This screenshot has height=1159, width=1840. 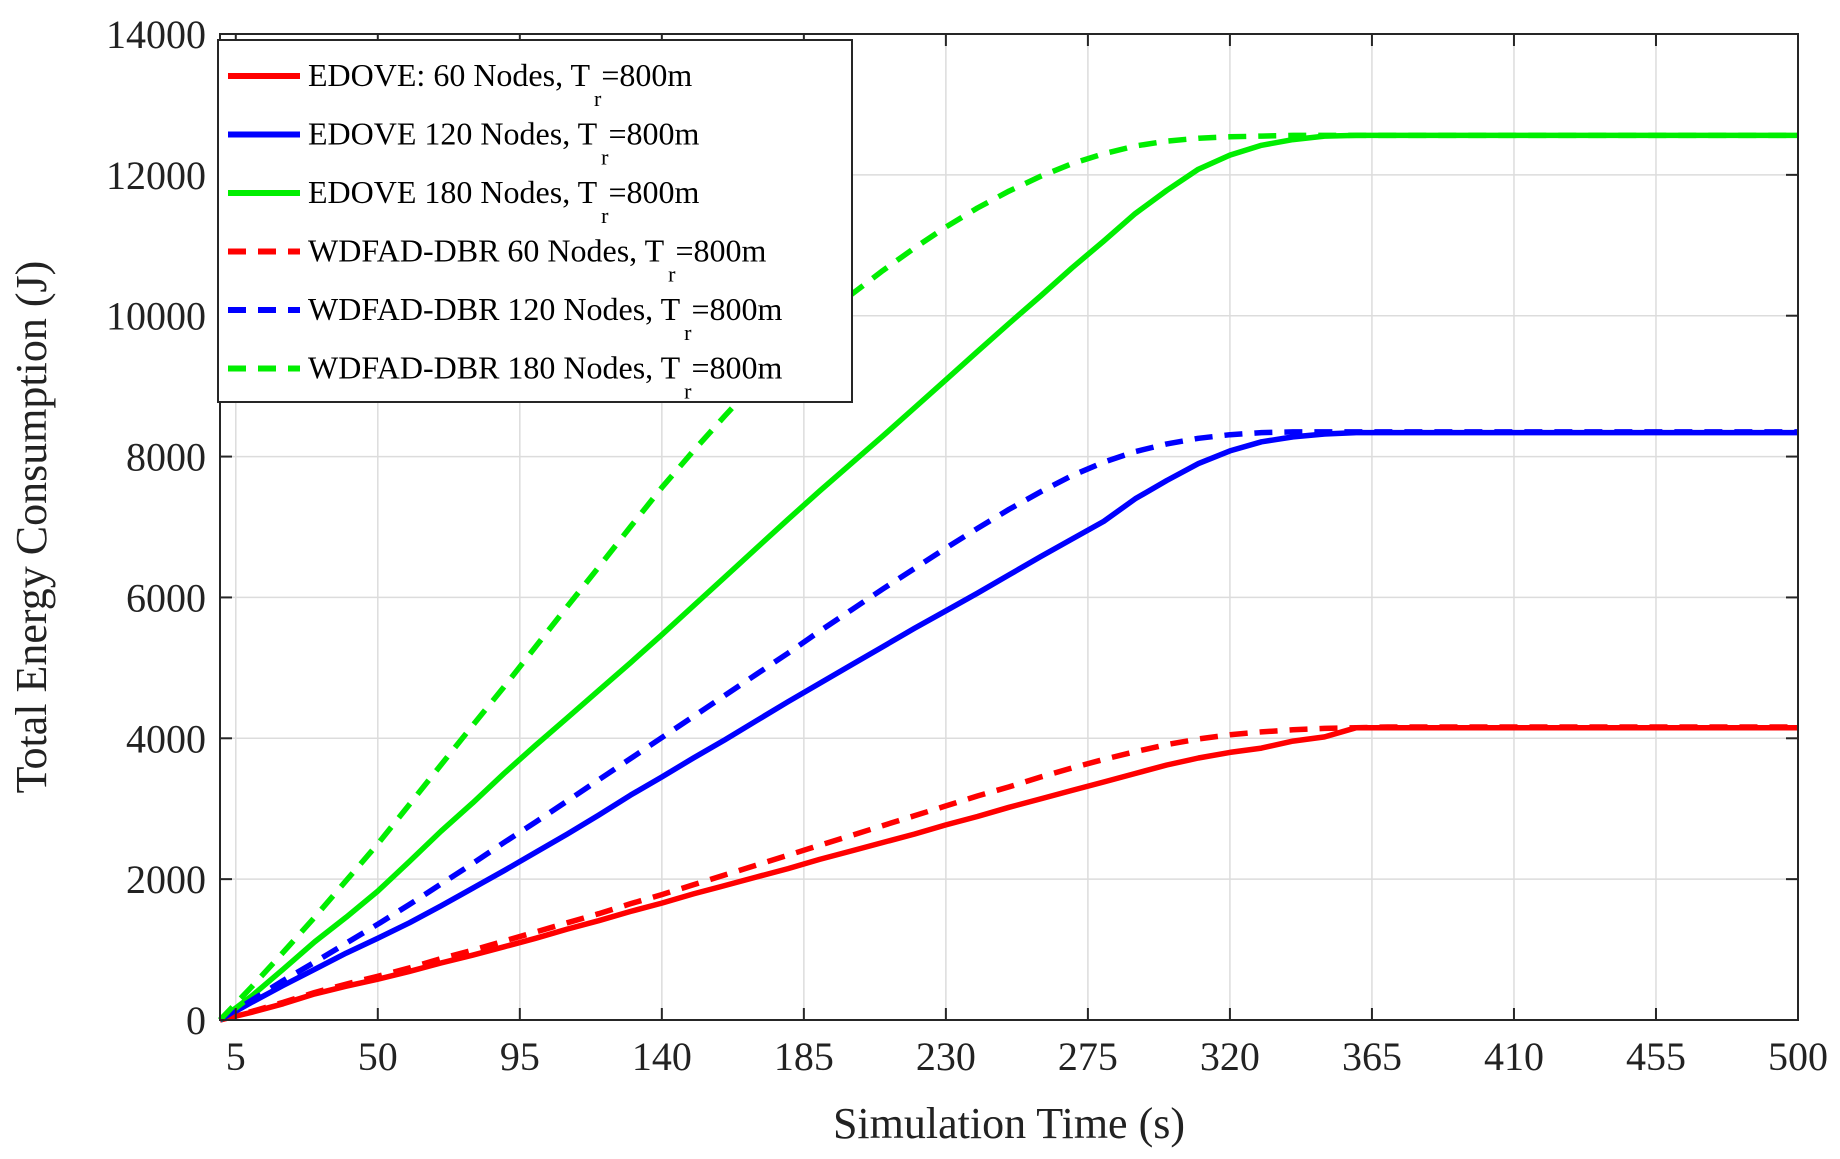 What do you see at coordinates (520, 1056) in the screenshot?
I see `x-tick-label: 95` at bounding box center [520, 1056].